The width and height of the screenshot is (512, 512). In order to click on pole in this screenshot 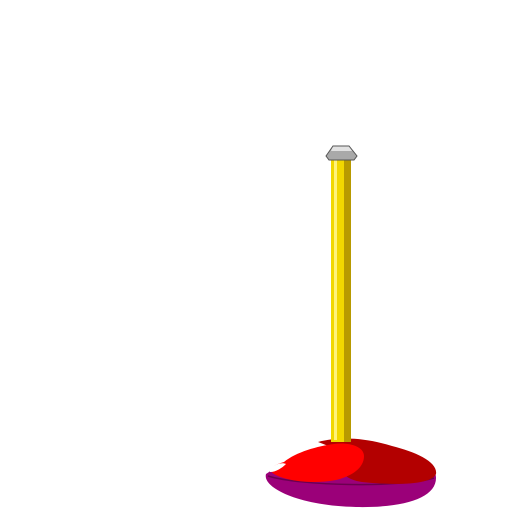, I will do `click(337, 300)`.